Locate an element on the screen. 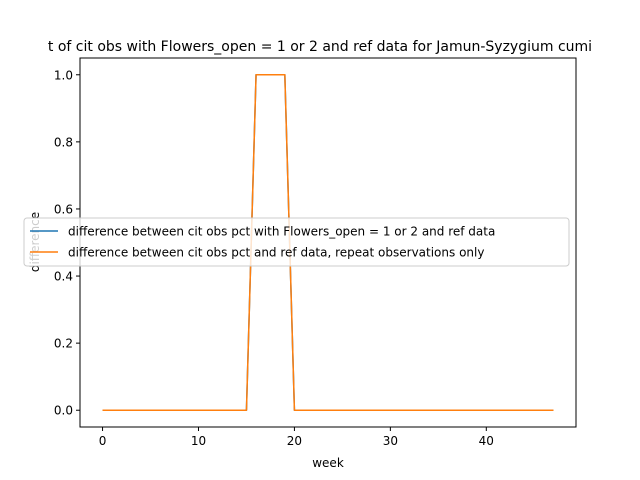 Image resolution: width=640 pixels, height=480 pixels. x-tick-label: 10 is located at coordinates (198, 441).